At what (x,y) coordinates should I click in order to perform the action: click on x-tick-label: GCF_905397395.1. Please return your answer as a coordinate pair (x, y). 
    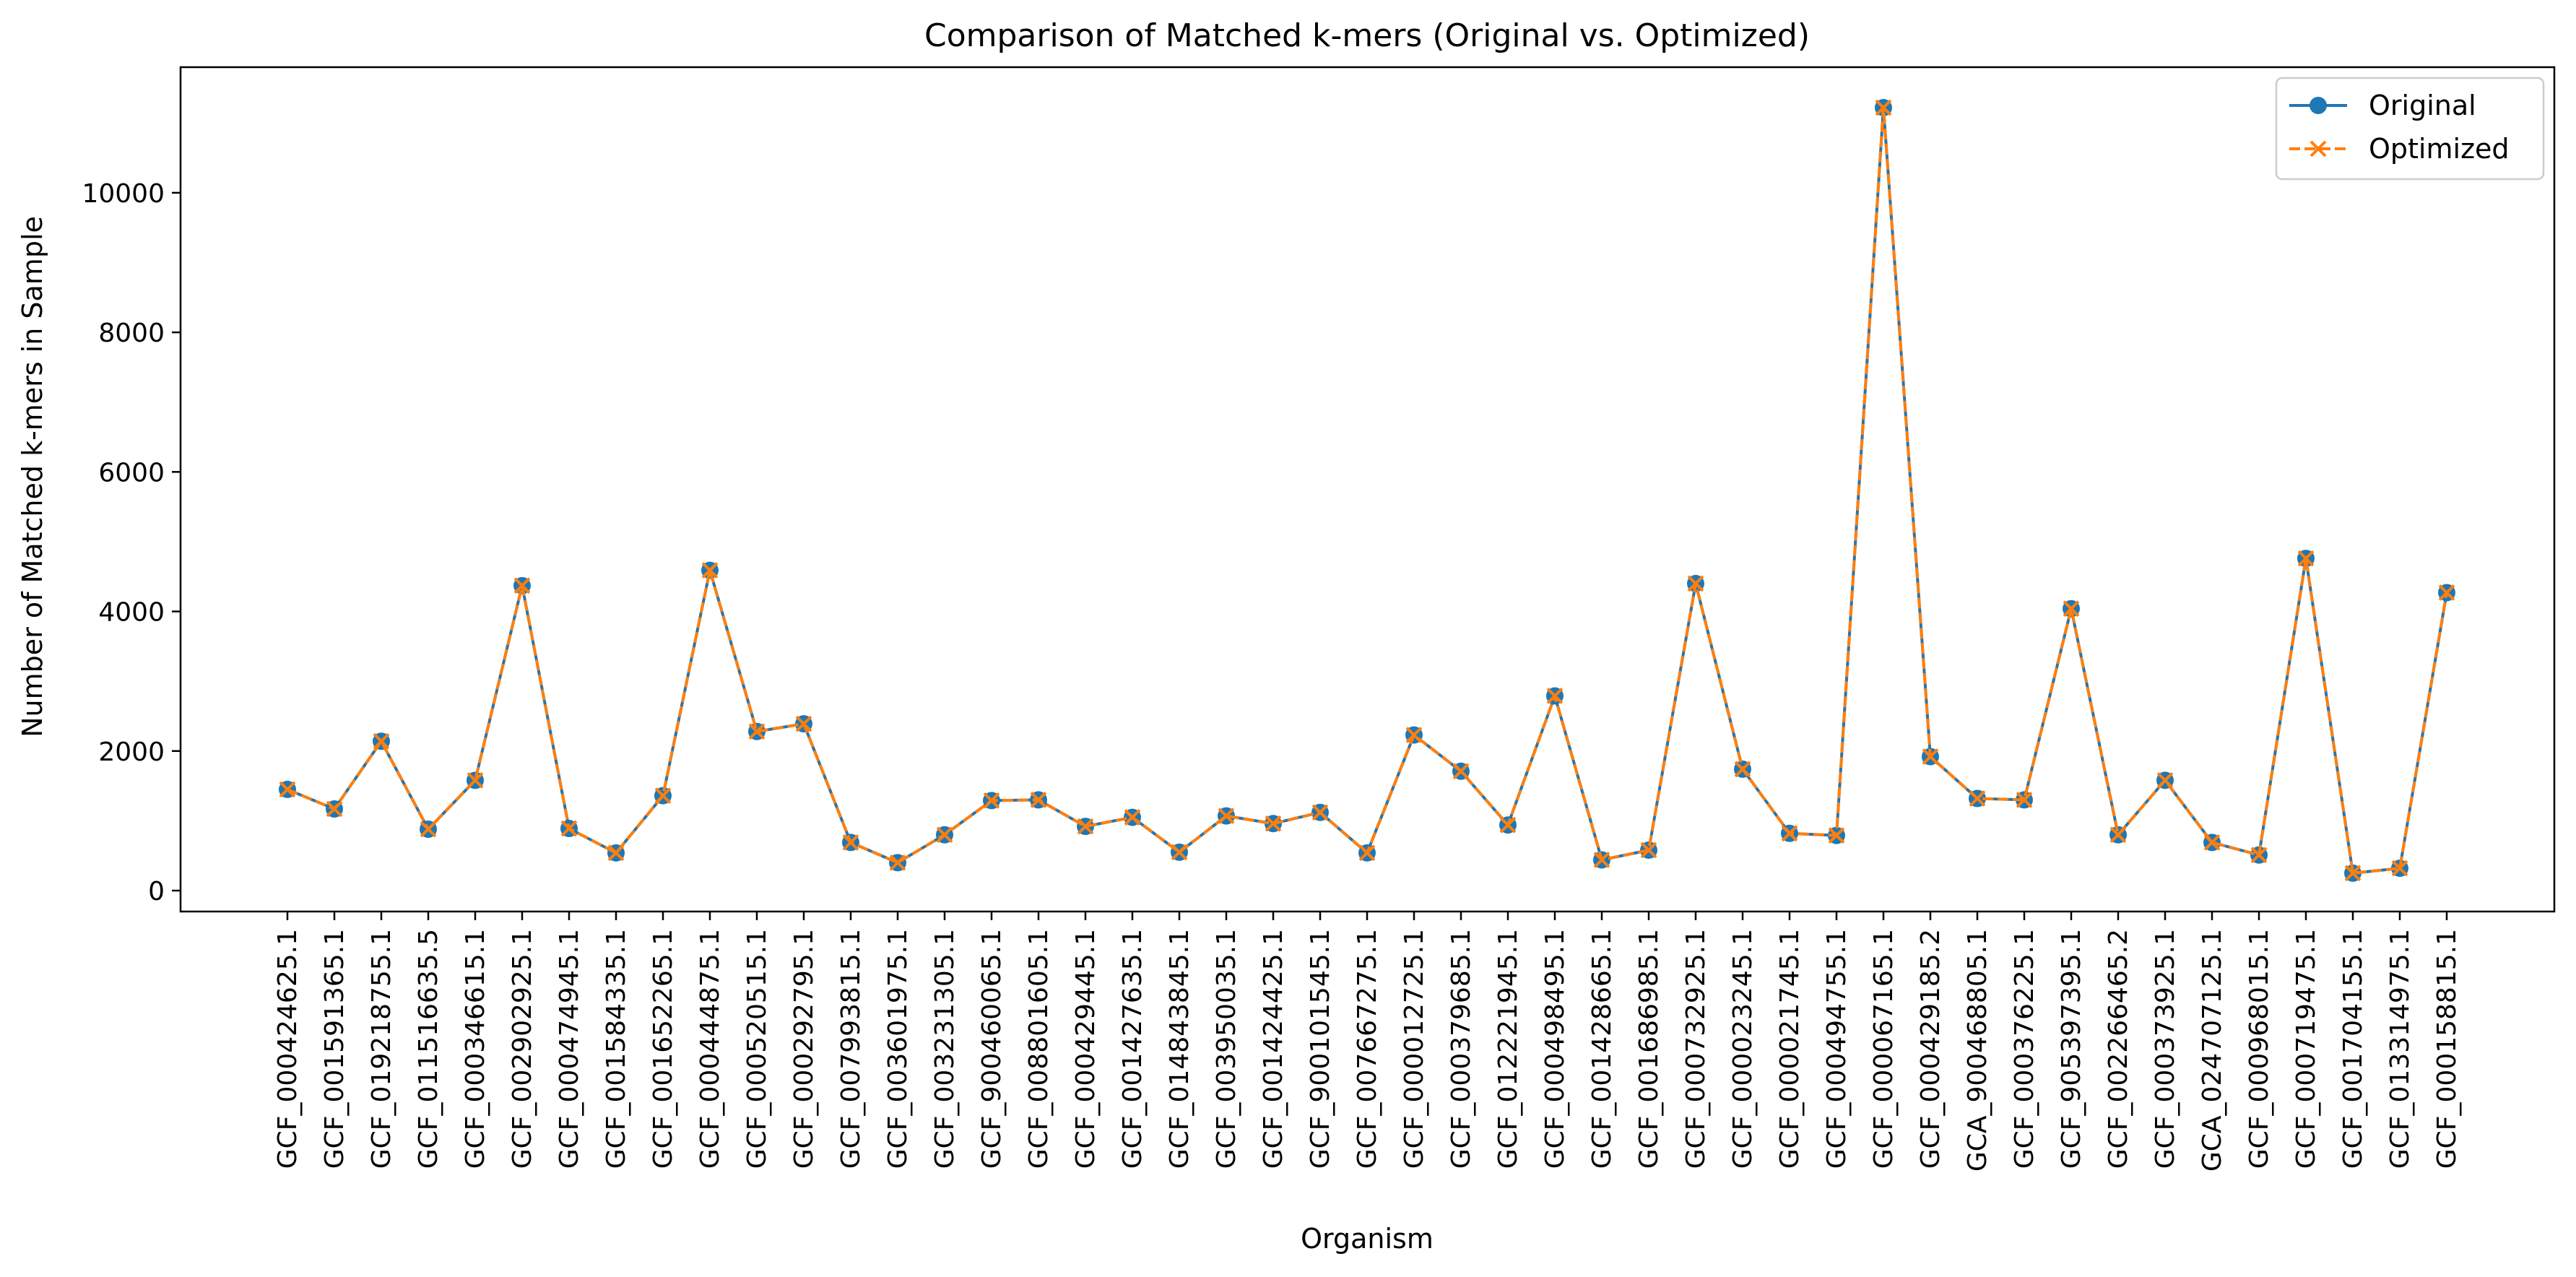
    Looking at the image, I should click on (2071, 1049).